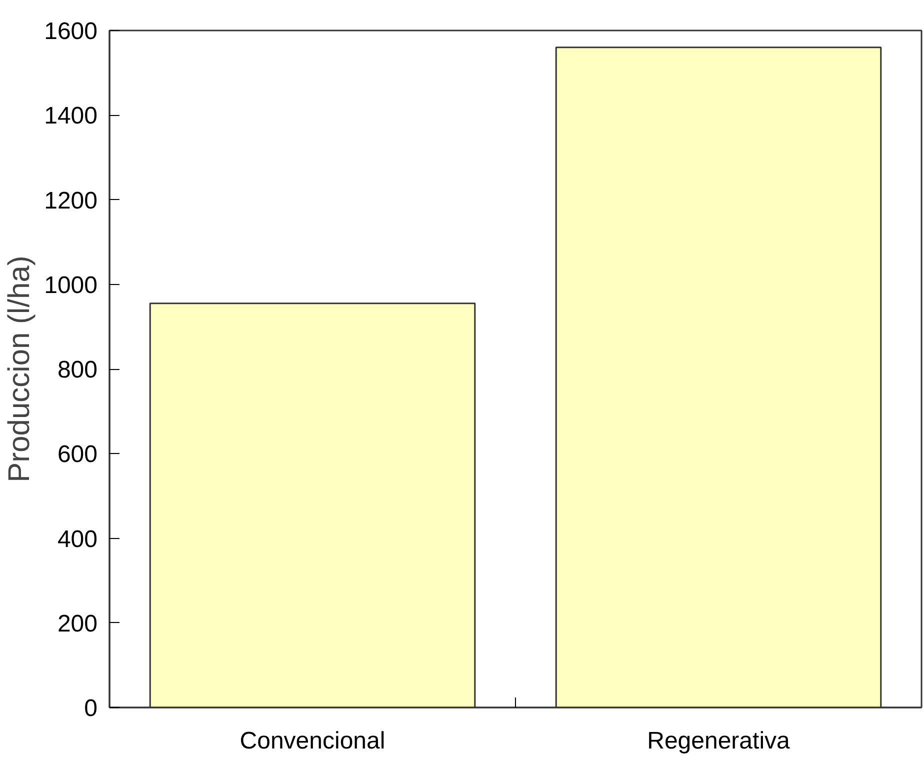  Describe the element at coordinates (719, 741) in the screenshot. I see `x-tick-label: Regenerativa` at that location.